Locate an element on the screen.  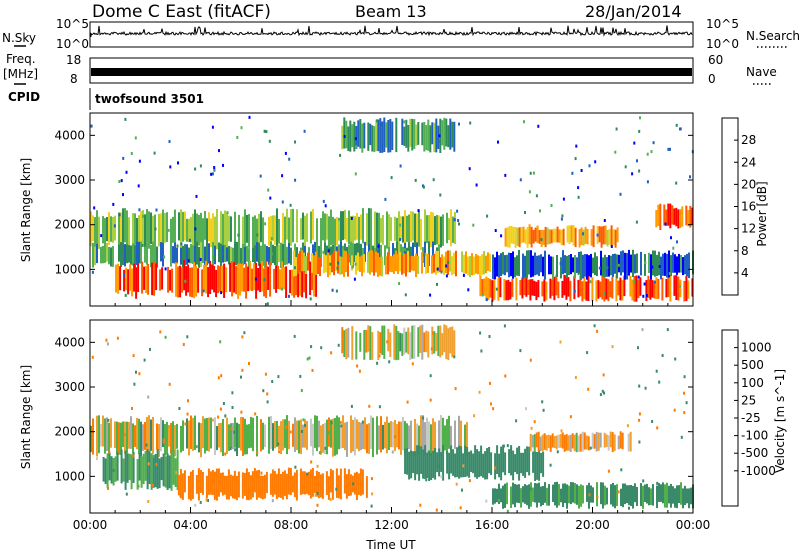
cpid-program: twofsound 3501 is located at coordinates (149, 99).